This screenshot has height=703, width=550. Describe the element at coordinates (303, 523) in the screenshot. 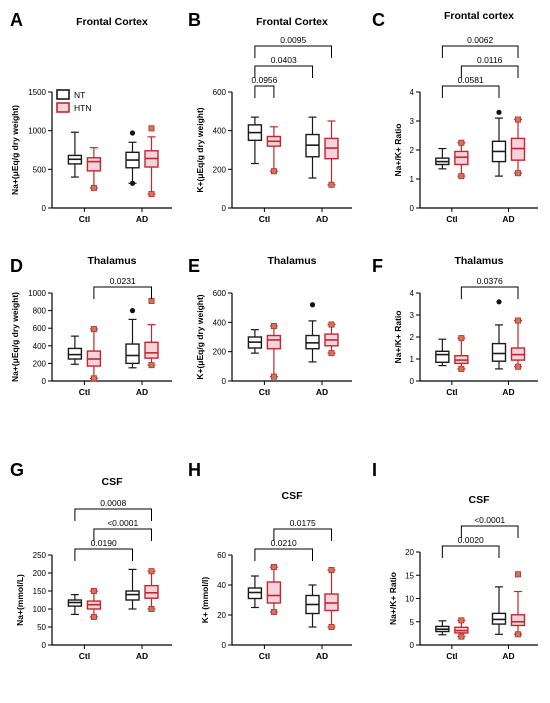

I see `pvalue-label: 0.0175` at that location.